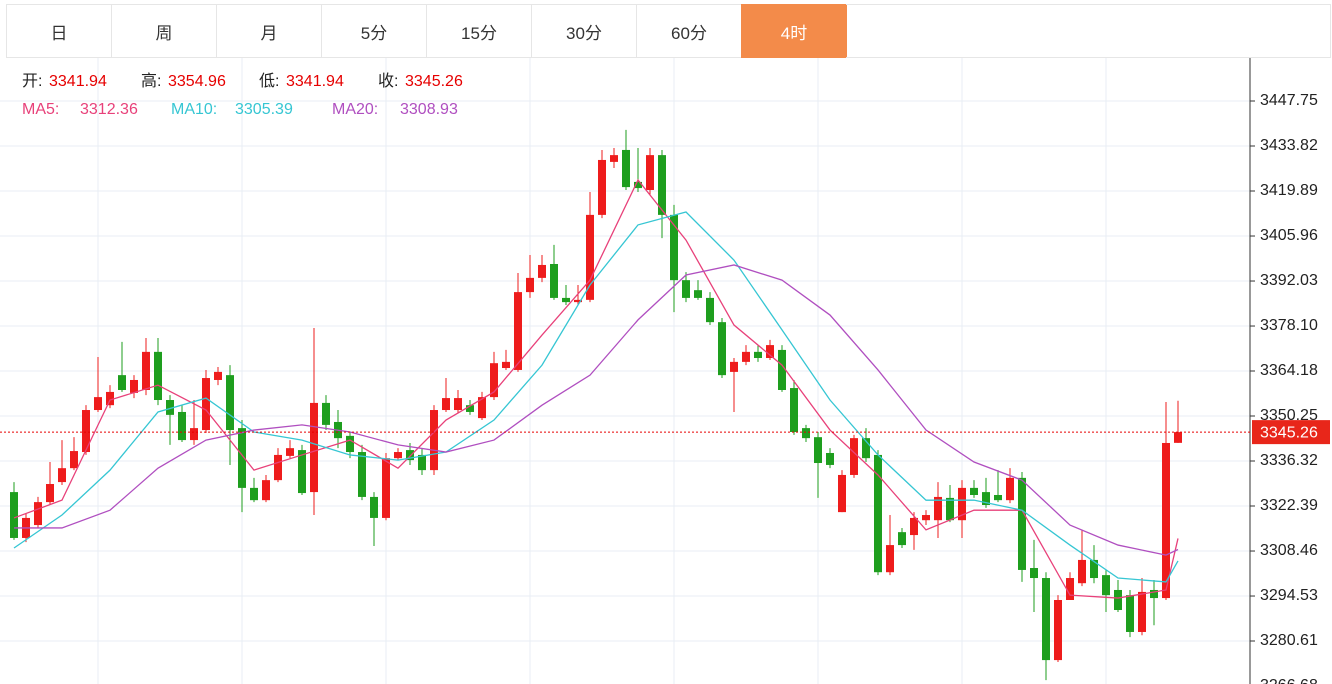 The height and width of the screenshot is (684, 1332). I want to click on tab: 月, so click(269, 31).